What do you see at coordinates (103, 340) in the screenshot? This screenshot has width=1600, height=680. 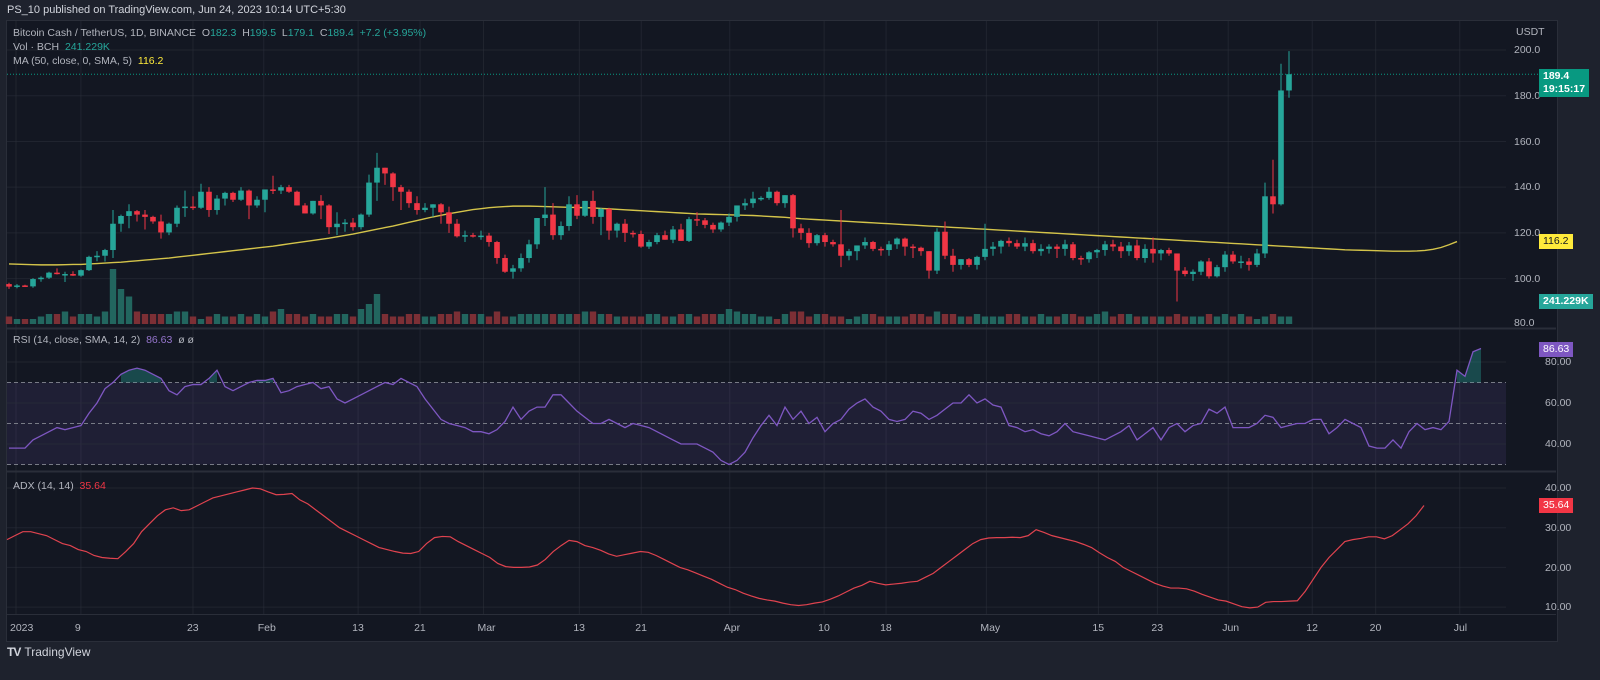 I see `rsi-legend: RSI (14, close, SMA, 14, 2) 86.63 ø ø` at bounding box center [103, 340].